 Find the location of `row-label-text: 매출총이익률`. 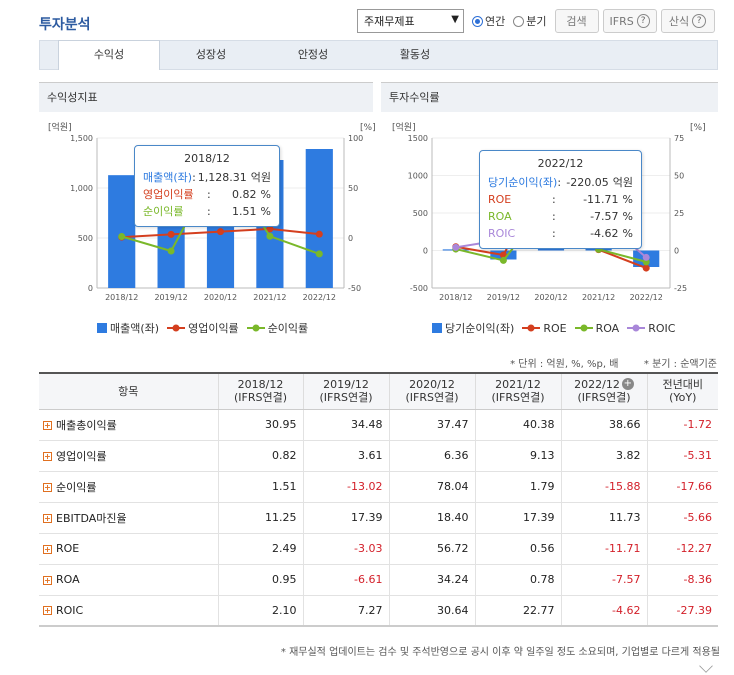

row-label-text: 매출총이익률 is located at coordinates (86, 425).